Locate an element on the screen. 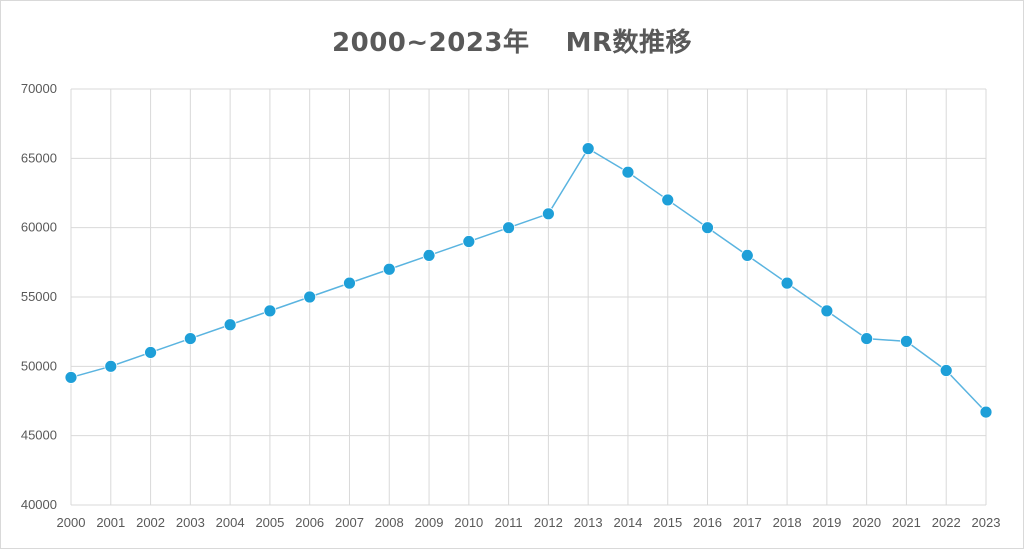 The width and height of the screenshot is (1024, 549). y-tick-label: 55000 is located at coordinates (39, 296).